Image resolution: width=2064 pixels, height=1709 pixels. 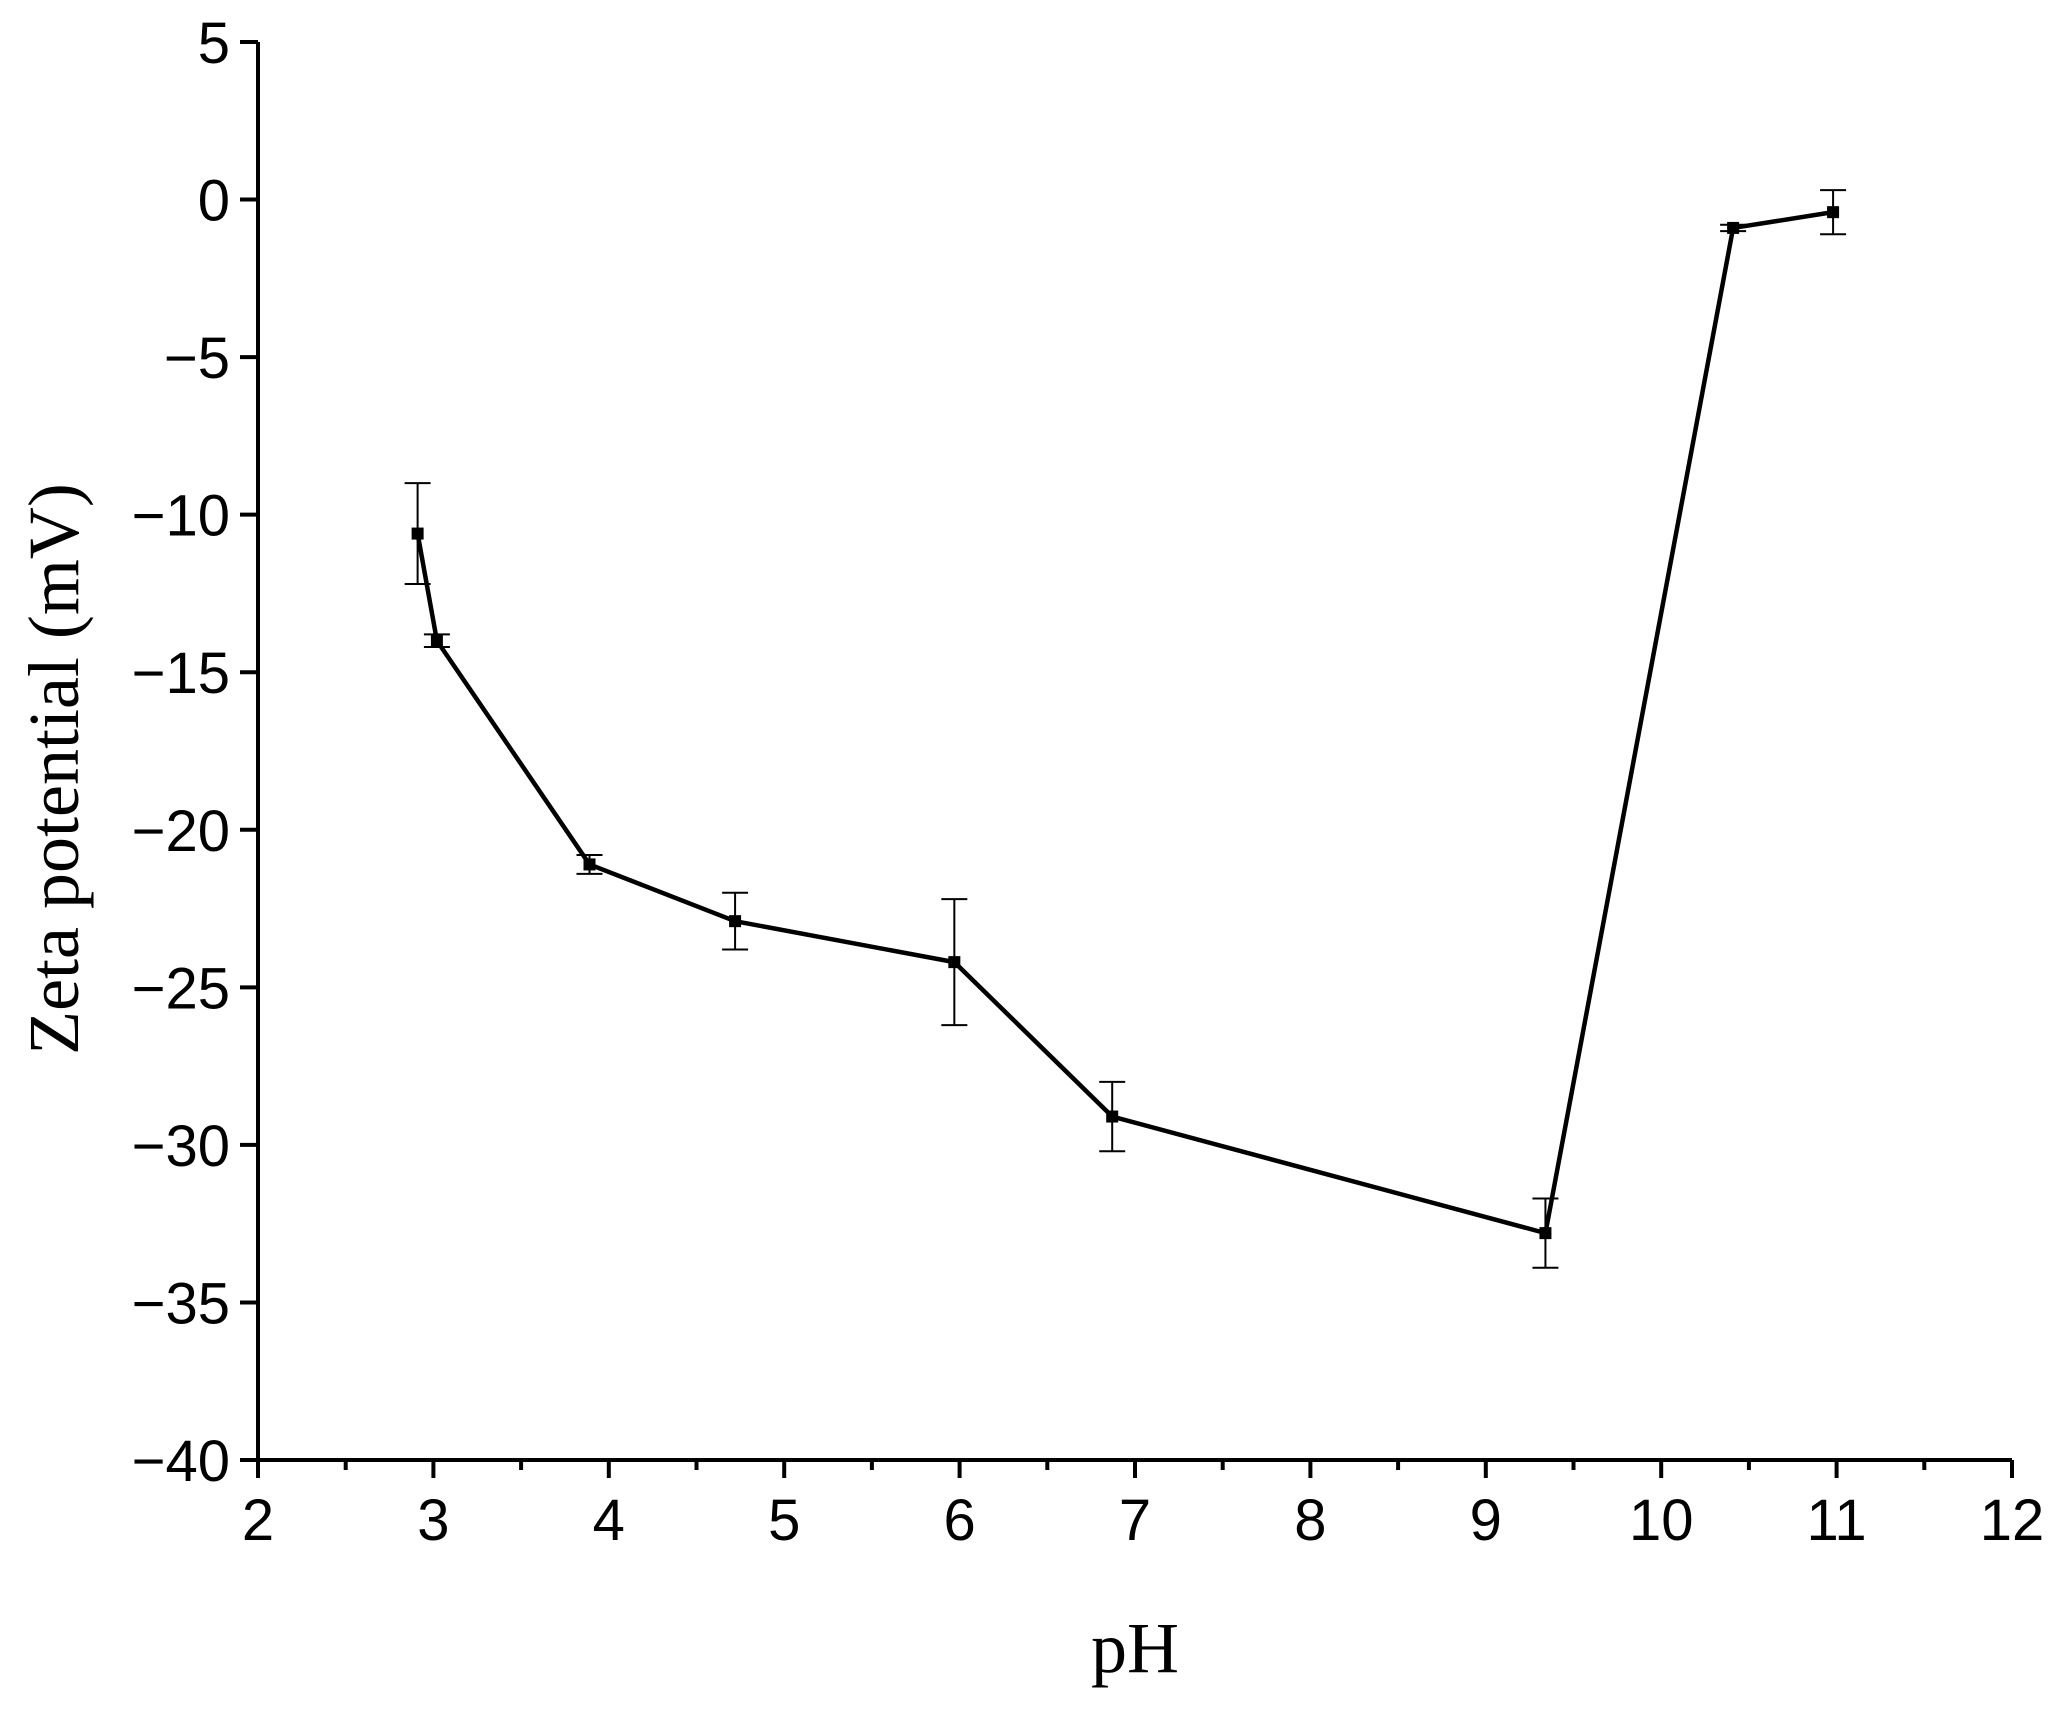 I want to click on y-tick-label: −15, so click(x=181, y=673).